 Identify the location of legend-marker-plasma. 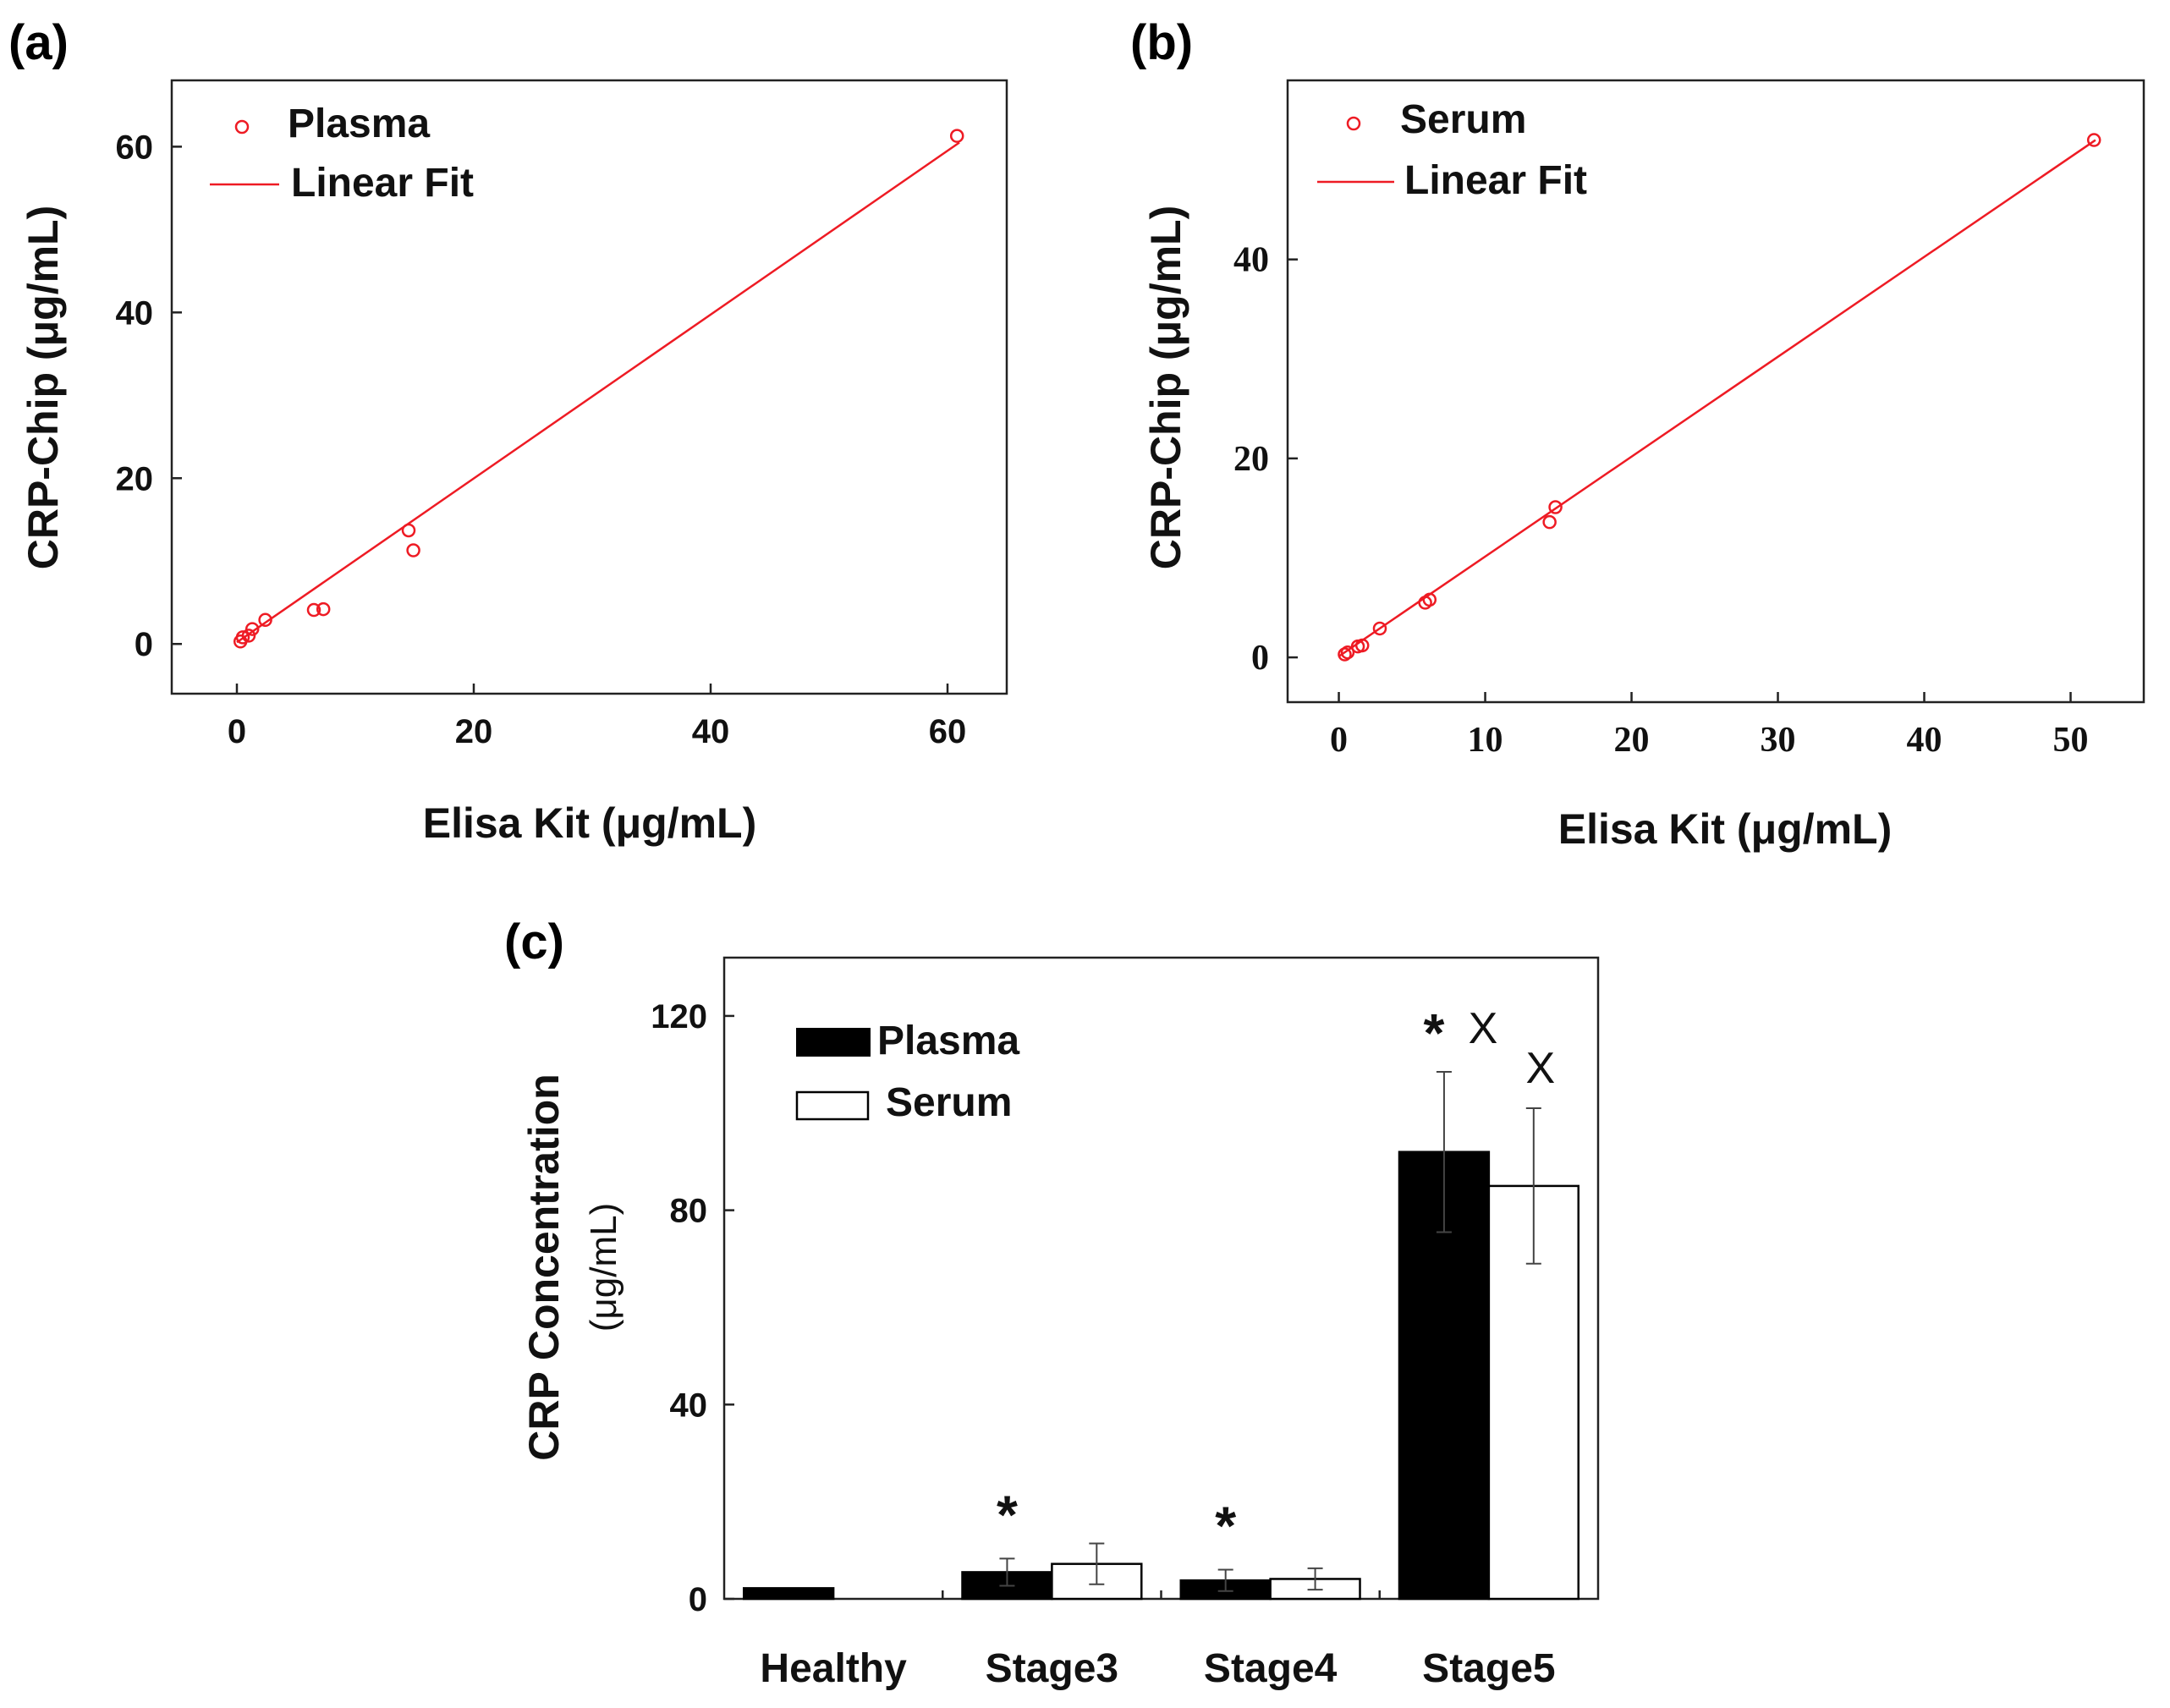
(242, 127).